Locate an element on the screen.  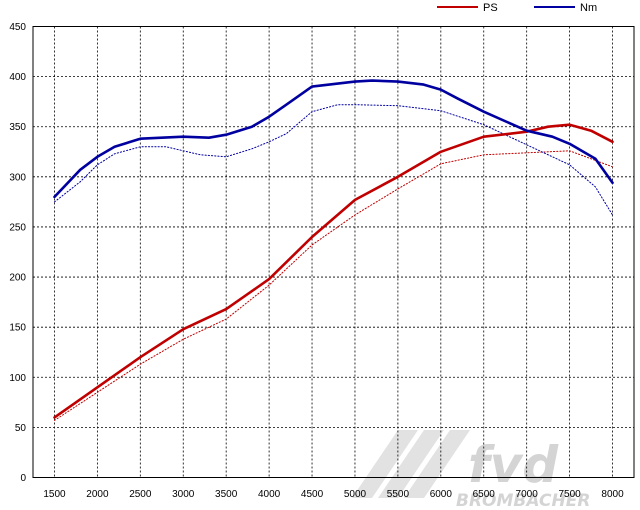
watermark-logo-text: fvd is located at coordinates (513, 465).